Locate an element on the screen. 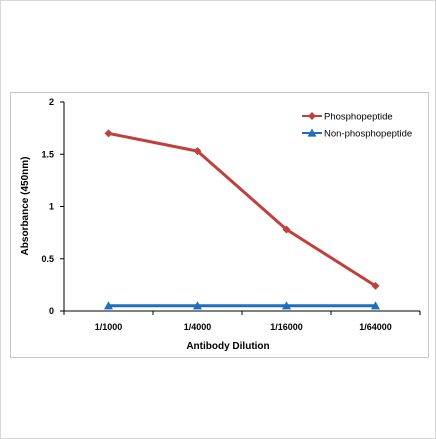  y-tick-label: 1.5 is located at coordinates (47, 154).